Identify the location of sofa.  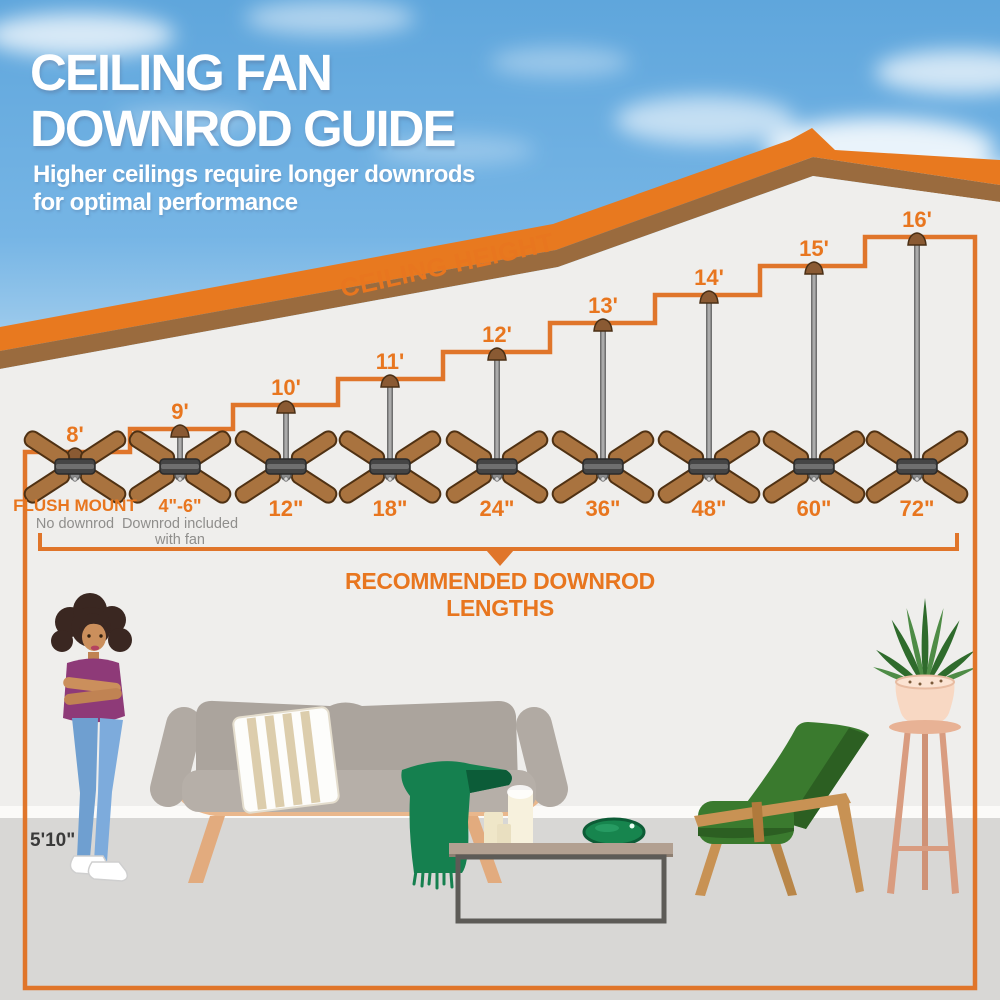
(359, 795).